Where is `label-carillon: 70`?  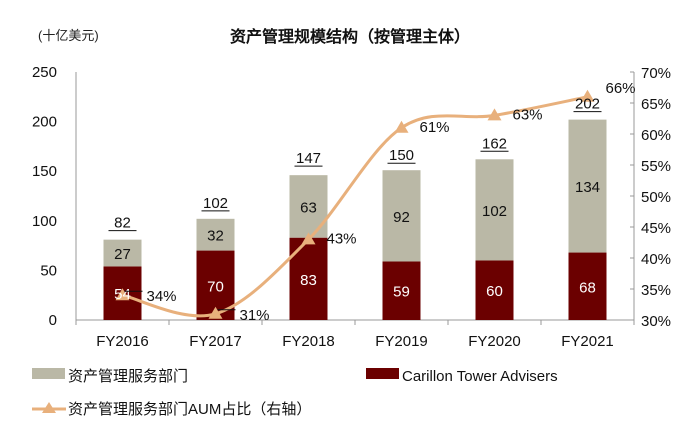 label-carillon: 70 is located at coordinates (215, 286).